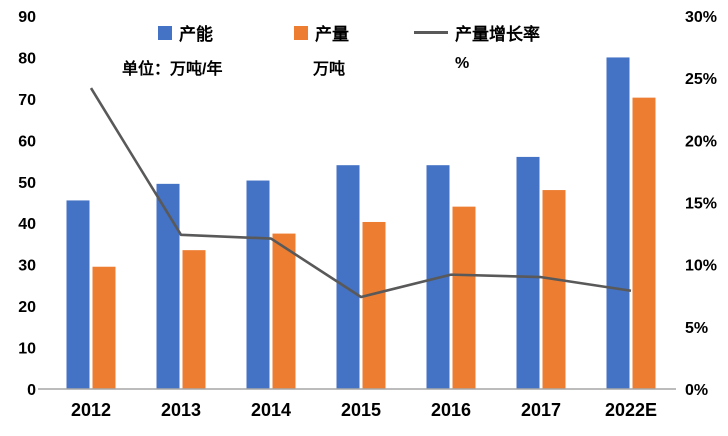  I want to click on left-axis-tick: 10, so click(27, 349).